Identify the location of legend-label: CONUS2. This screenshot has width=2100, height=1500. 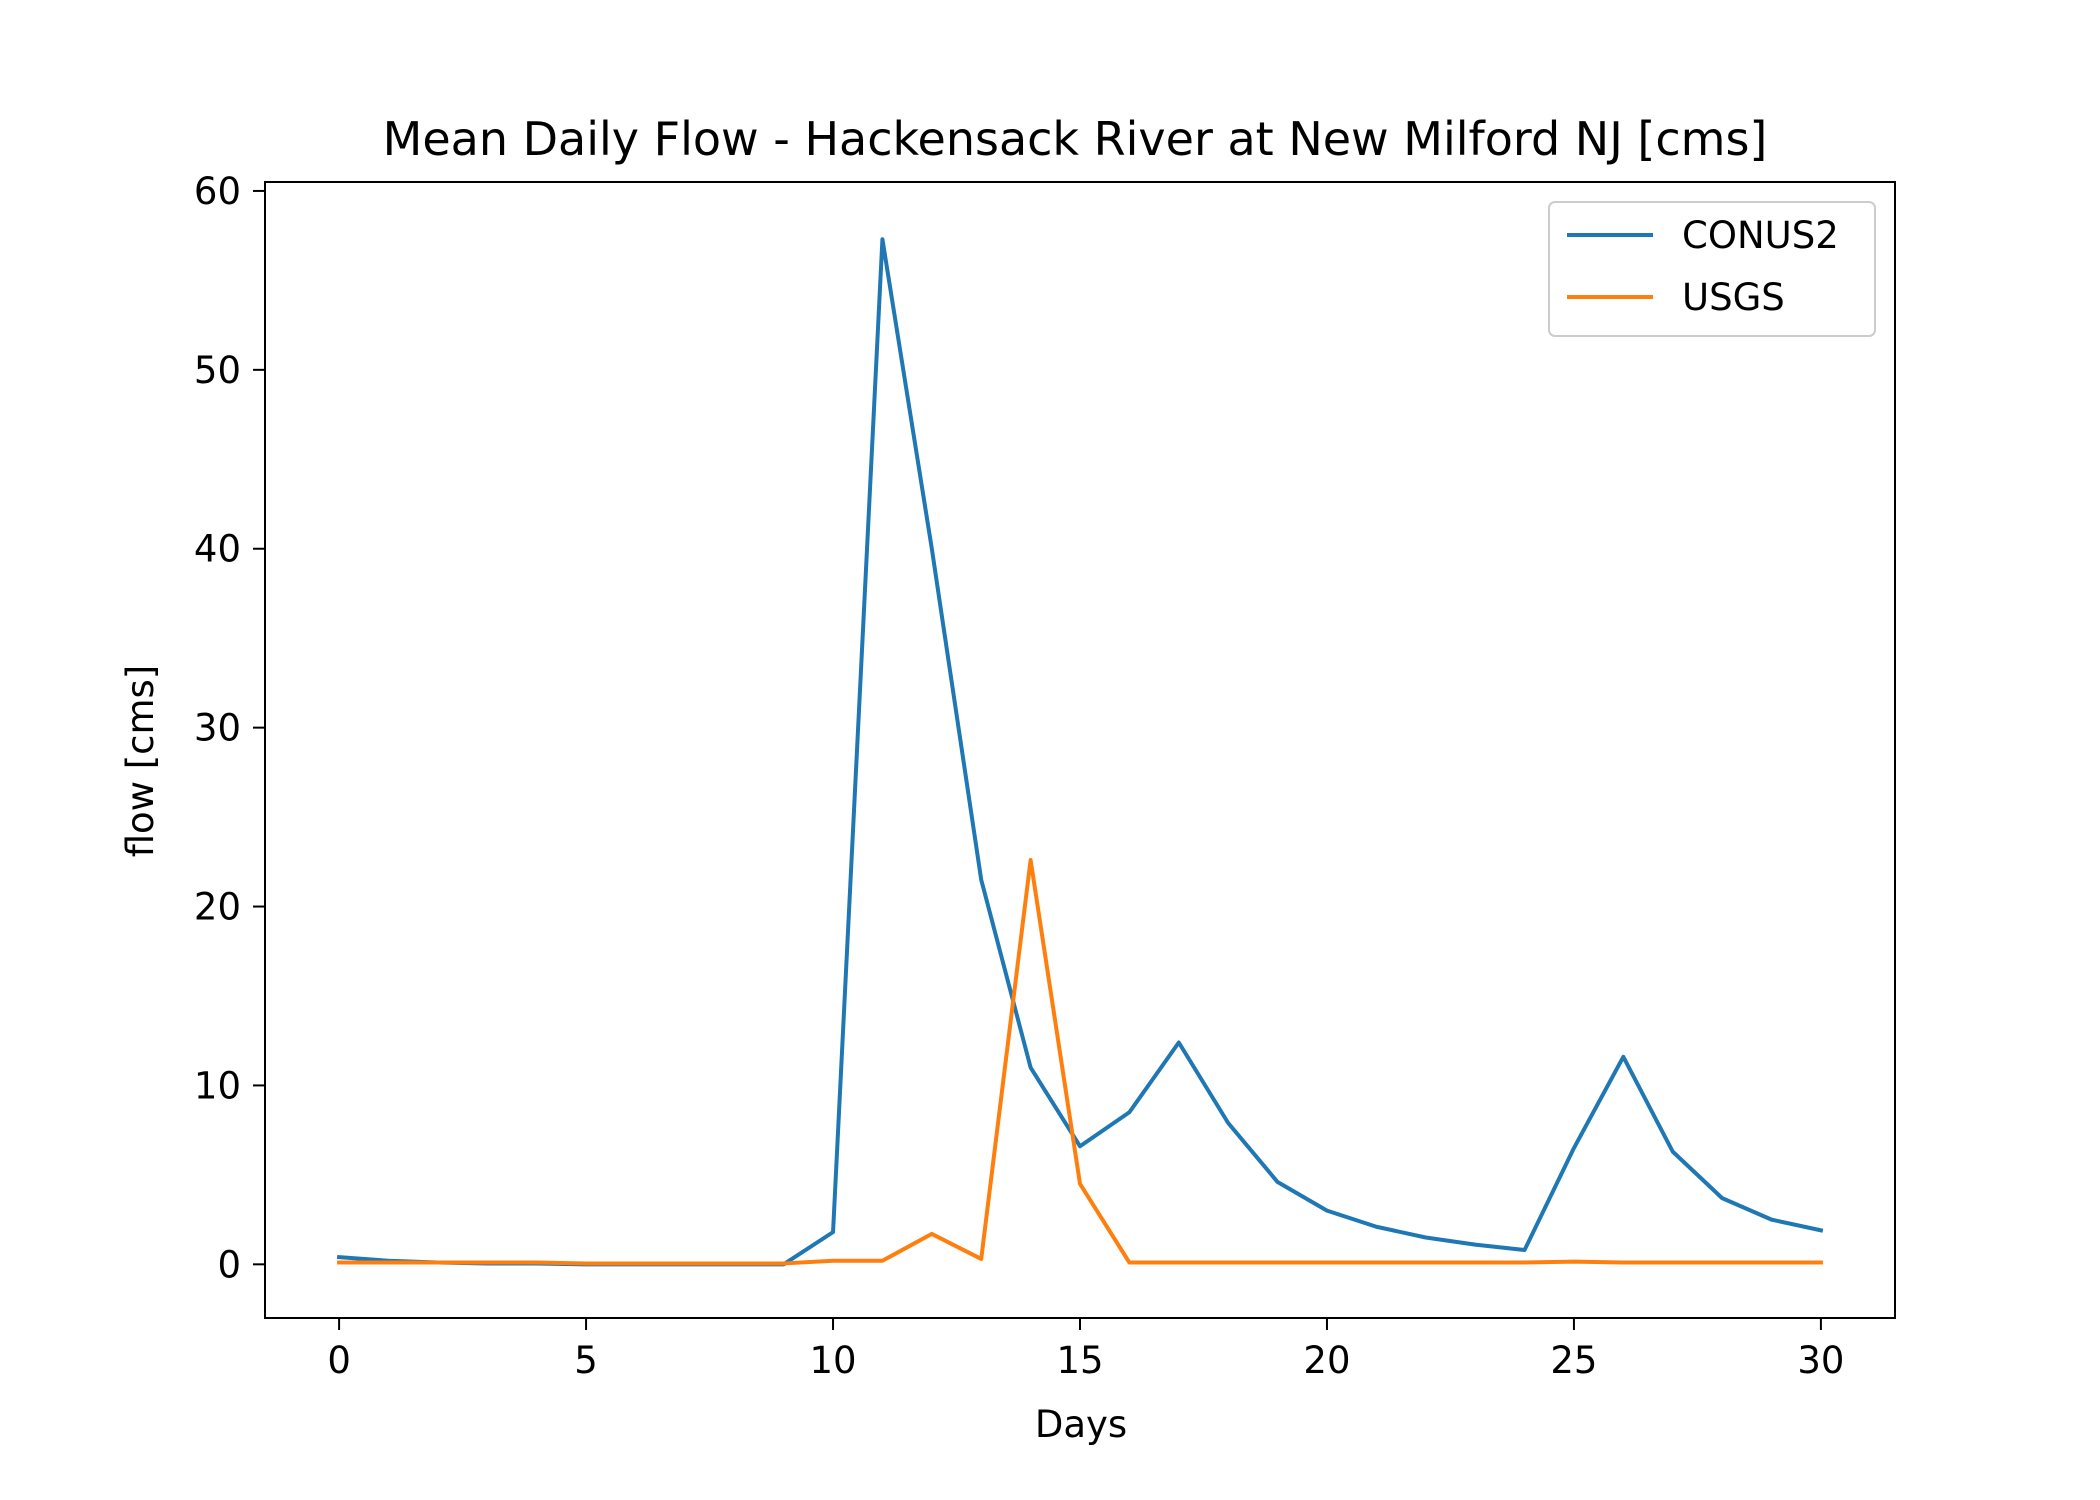
(1760, 235).